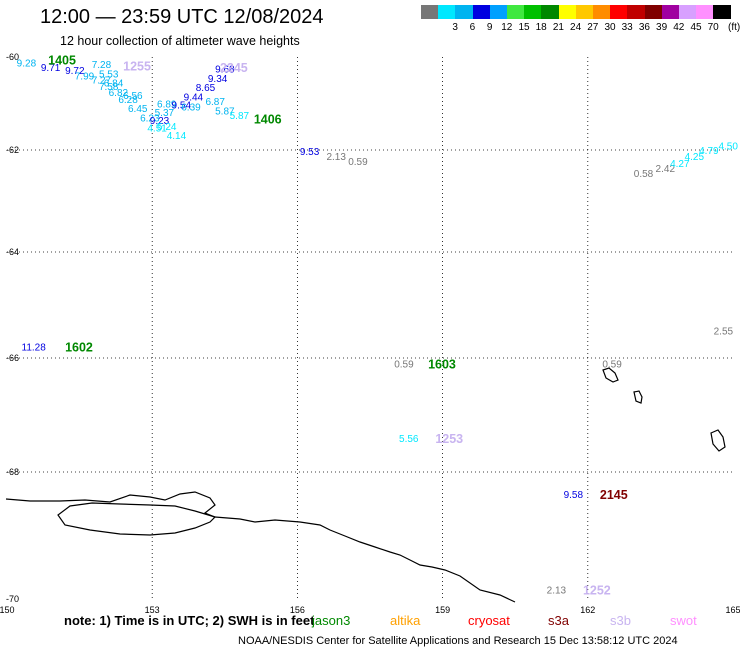 The image size is (740, 650). What do you see at coordinates (574, 495) in the screenshot?
I see `wave-height-value: 9.58` at bounding box center [574, 495].